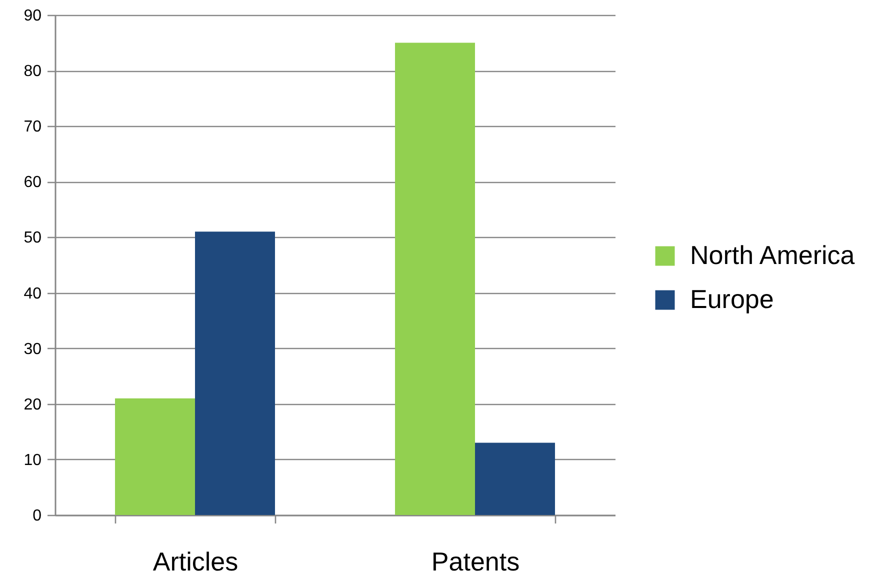  I want to click on y-tick-label: 50, so click(33, 238).